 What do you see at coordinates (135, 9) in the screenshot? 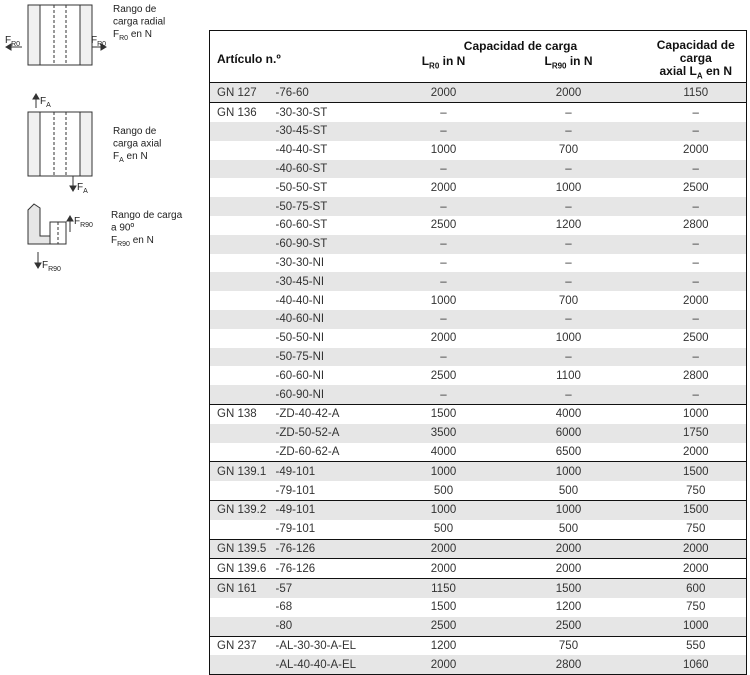
I see `range-label: Rango de` at bounding box center [135, 9].